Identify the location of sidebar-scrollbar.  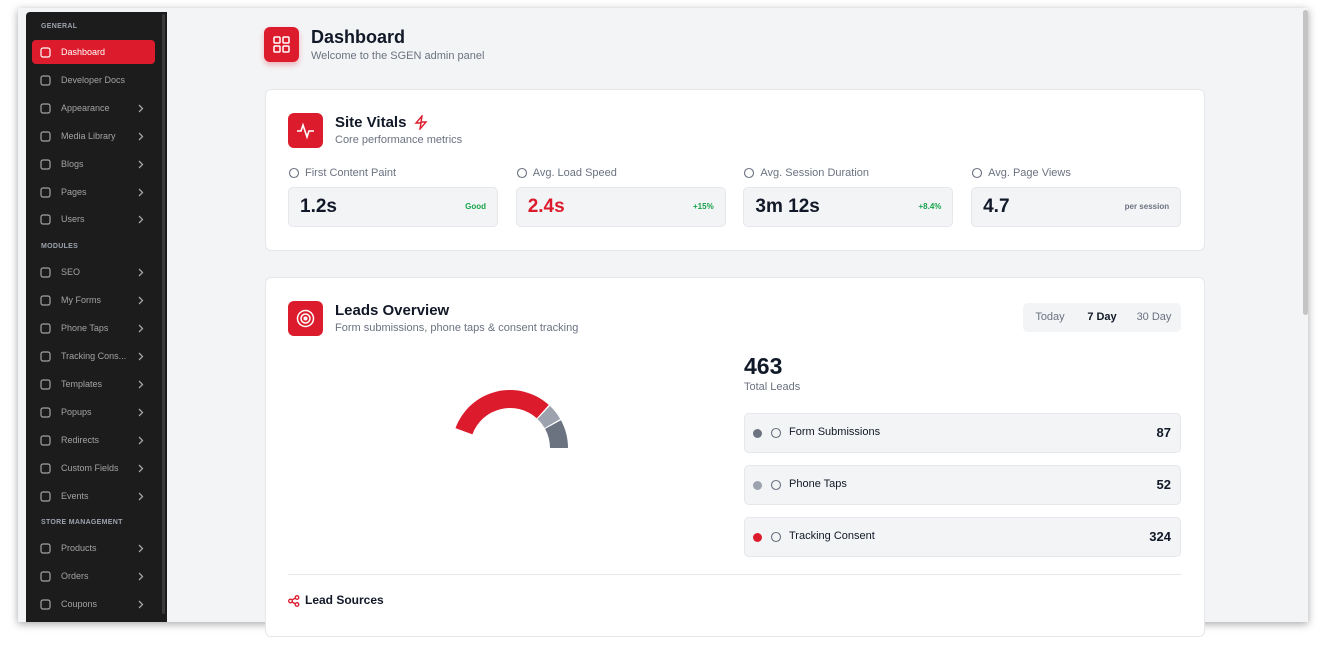
(163, 314).